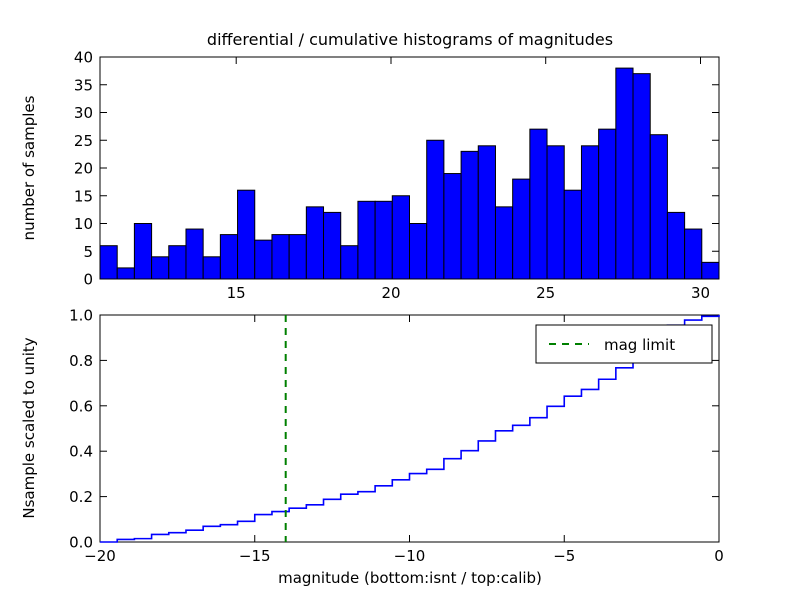 This screenshot has height=600, width=800. What do you see at coordinates (29, 427) in the screenshot?
I see `bottom-y-axis-label: Nsample scaled to unity` at bounding box center [29, 427].